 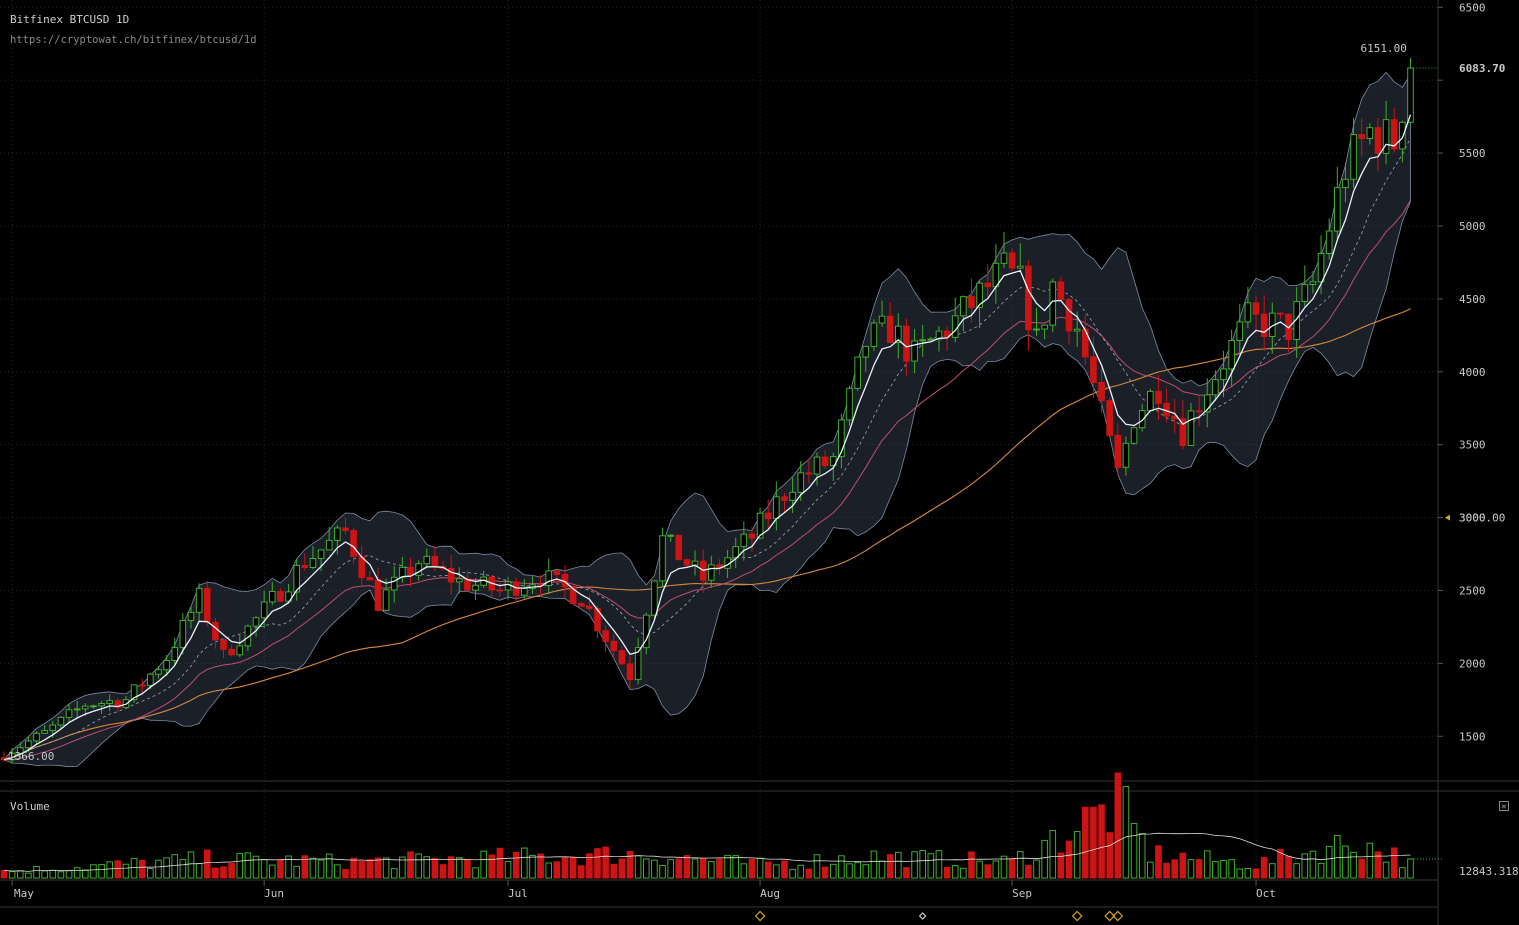 I want to click on y-tick-label: 4000, so click(x=1472, y=372).